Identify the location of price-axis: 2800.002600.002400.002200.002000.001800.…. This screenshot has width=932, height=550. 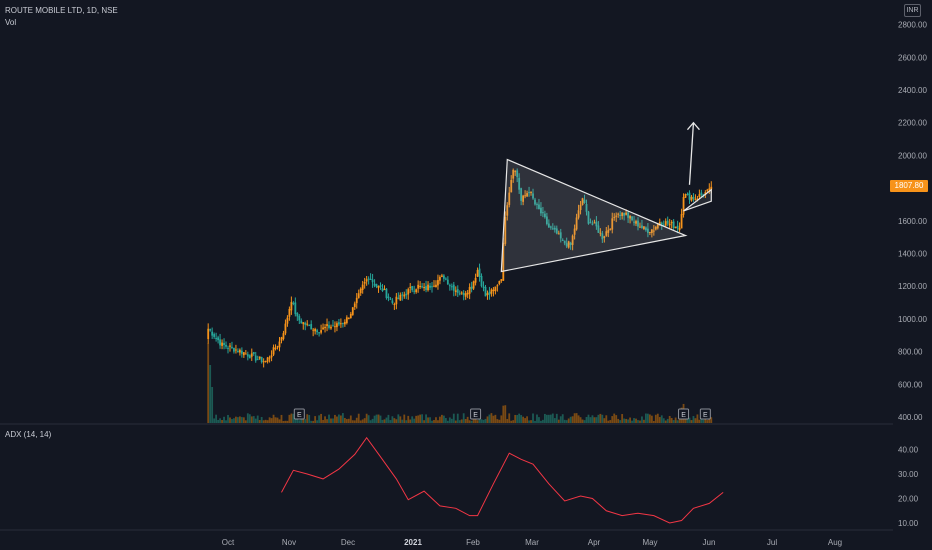
(912, 221).